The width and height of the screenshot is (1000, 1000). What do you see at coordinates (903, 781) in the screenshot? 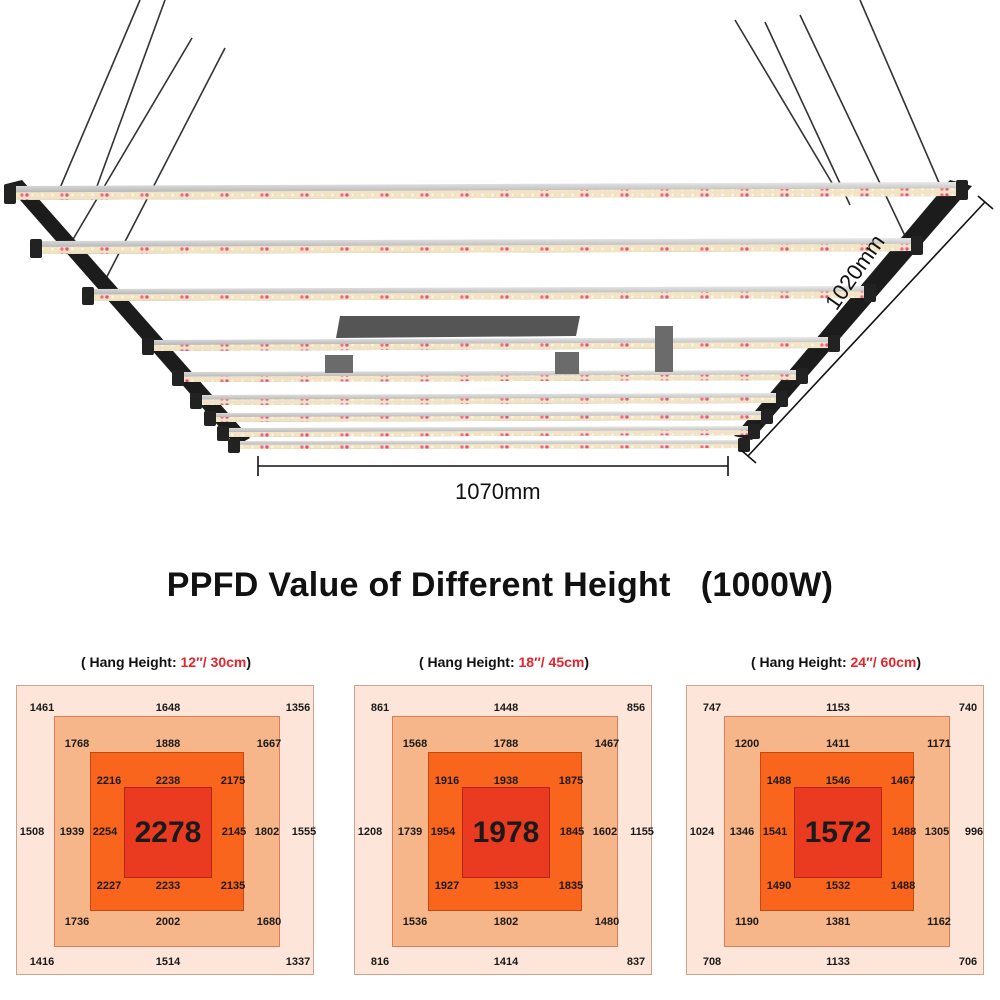
I see `inner-ppfd-value-tr: 1467` at bounding box center [903, 781].